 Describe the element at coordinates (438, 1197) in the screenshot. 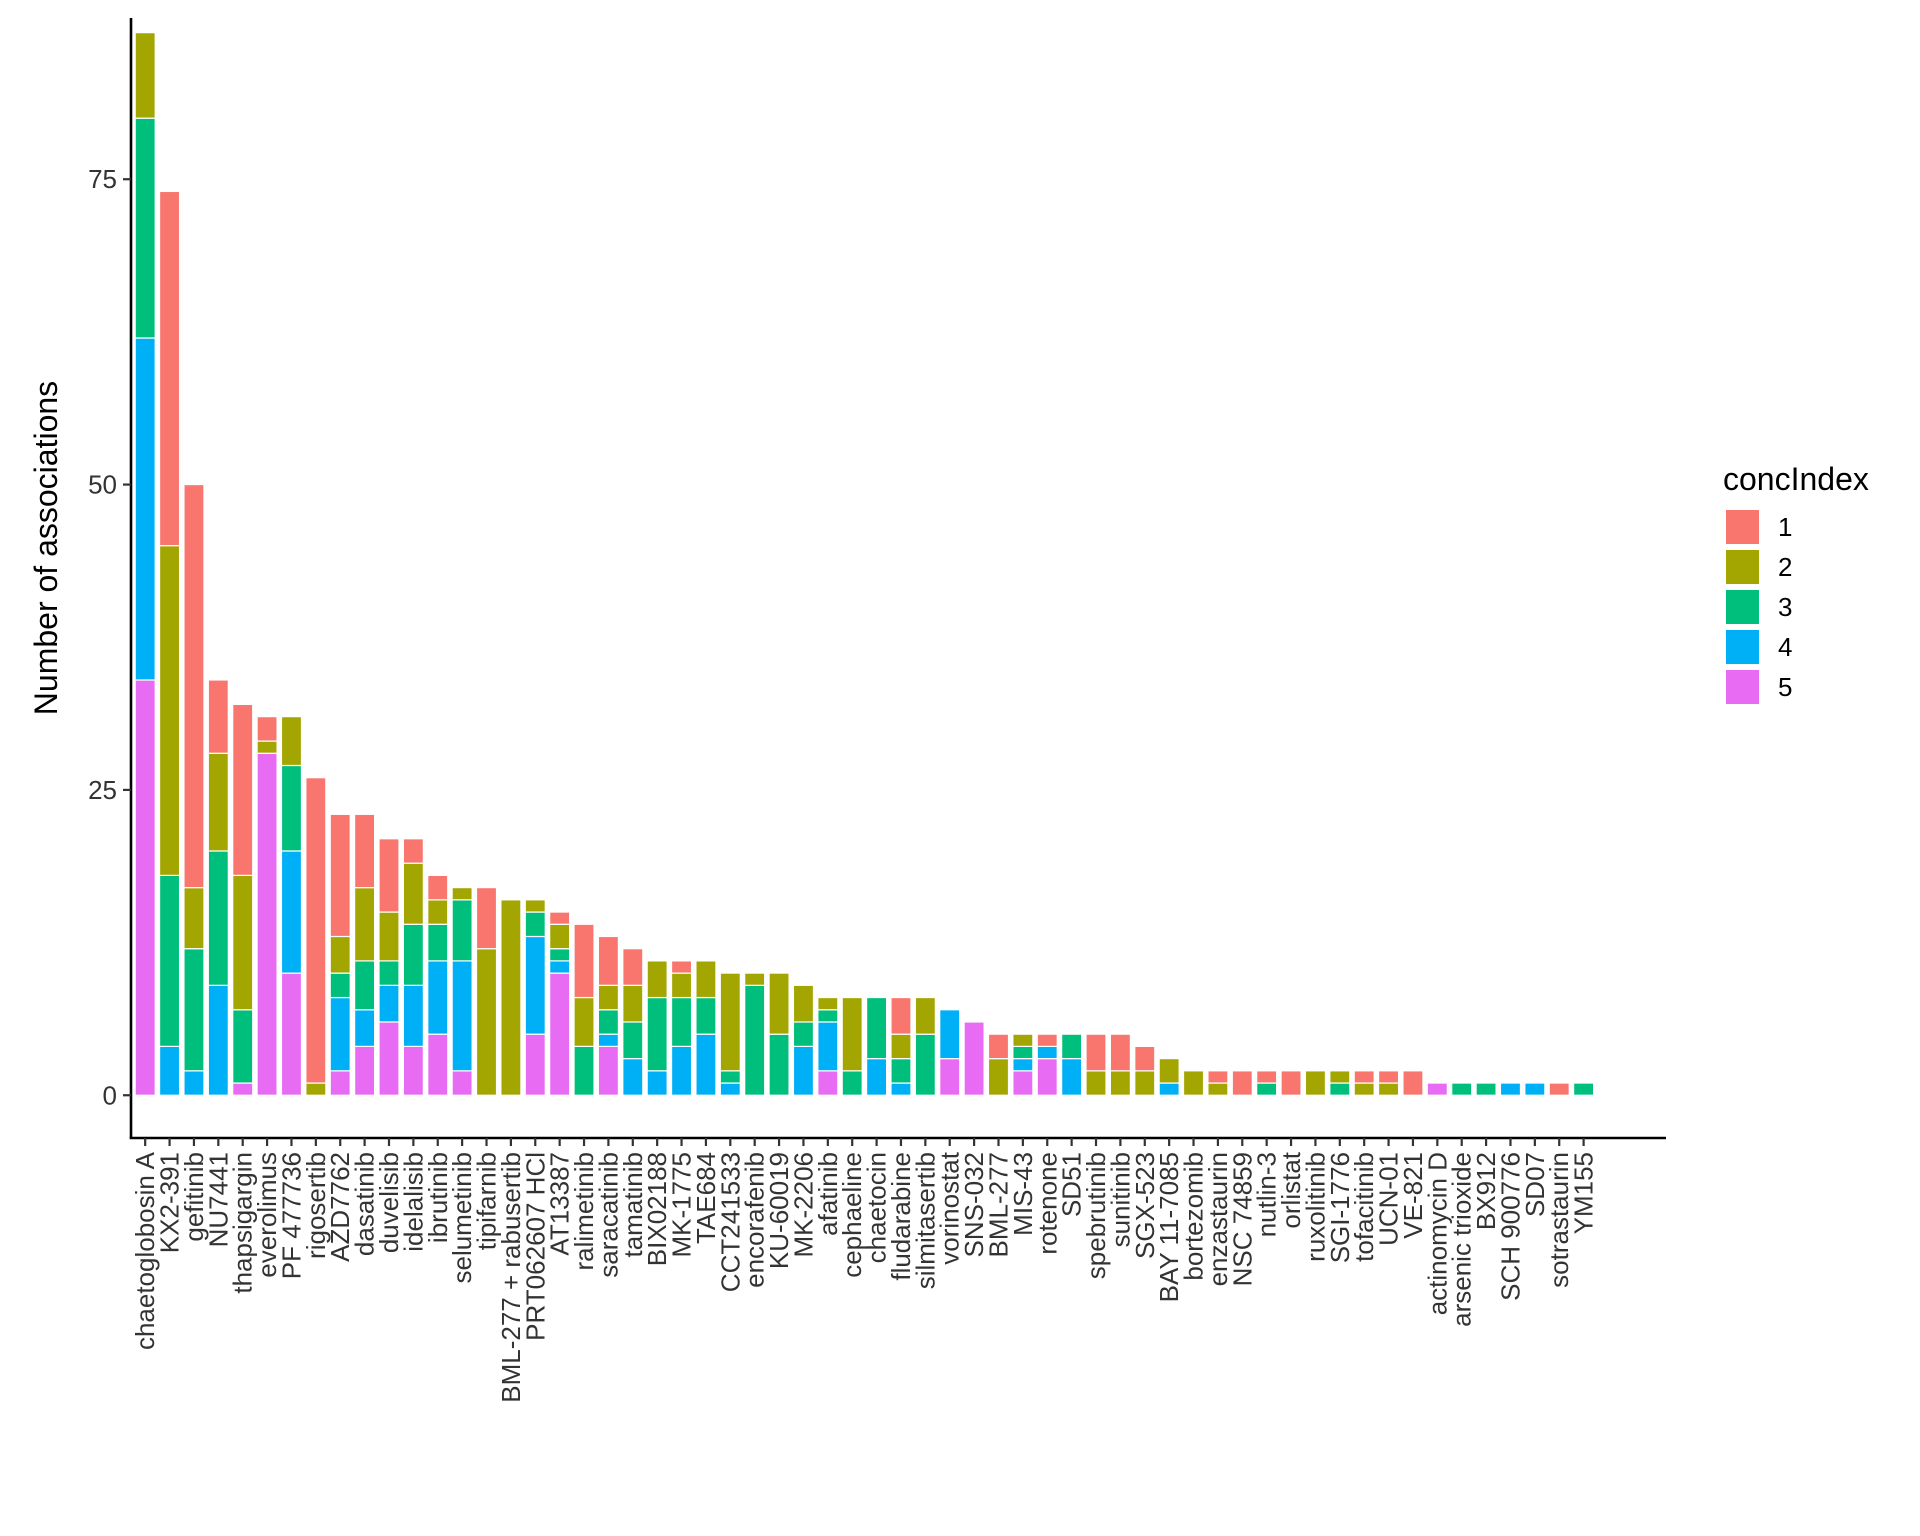

I see `x-tick-label: ibrutinib` at that location.